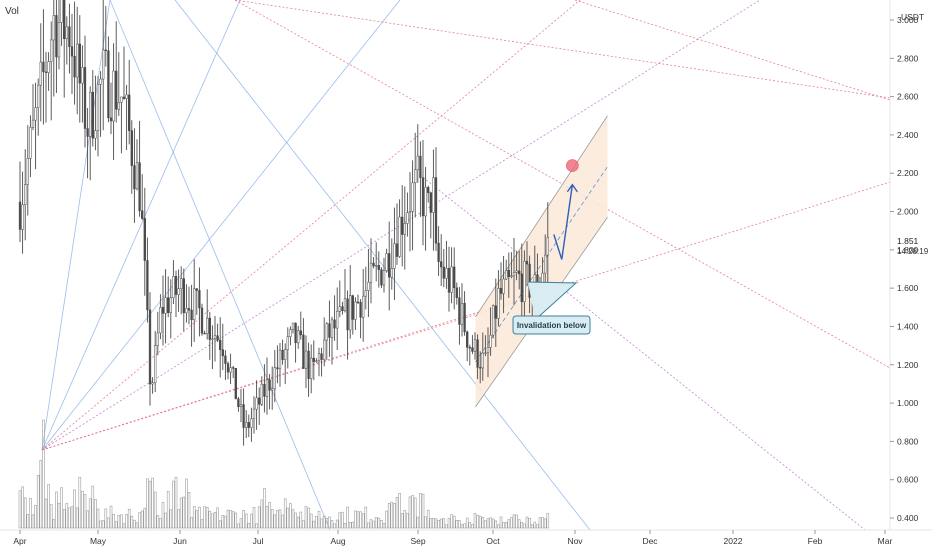 Image resolution: width=932 pixels, height=555 pixels. Describe the element at coordinates (551, 308) in the screenshot. I see `invalidation-callout: Invalidation below` at that location.